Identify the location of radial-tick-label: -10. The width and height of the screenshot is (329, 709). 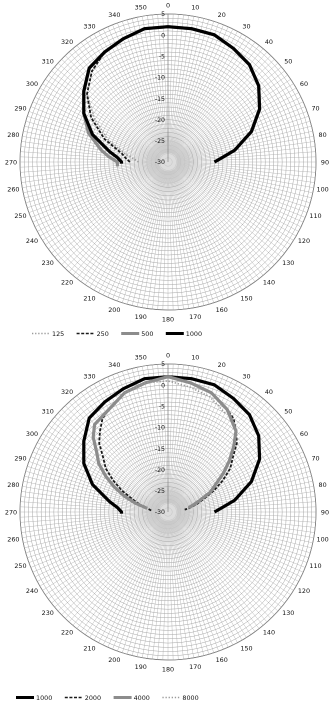
(160, 428).